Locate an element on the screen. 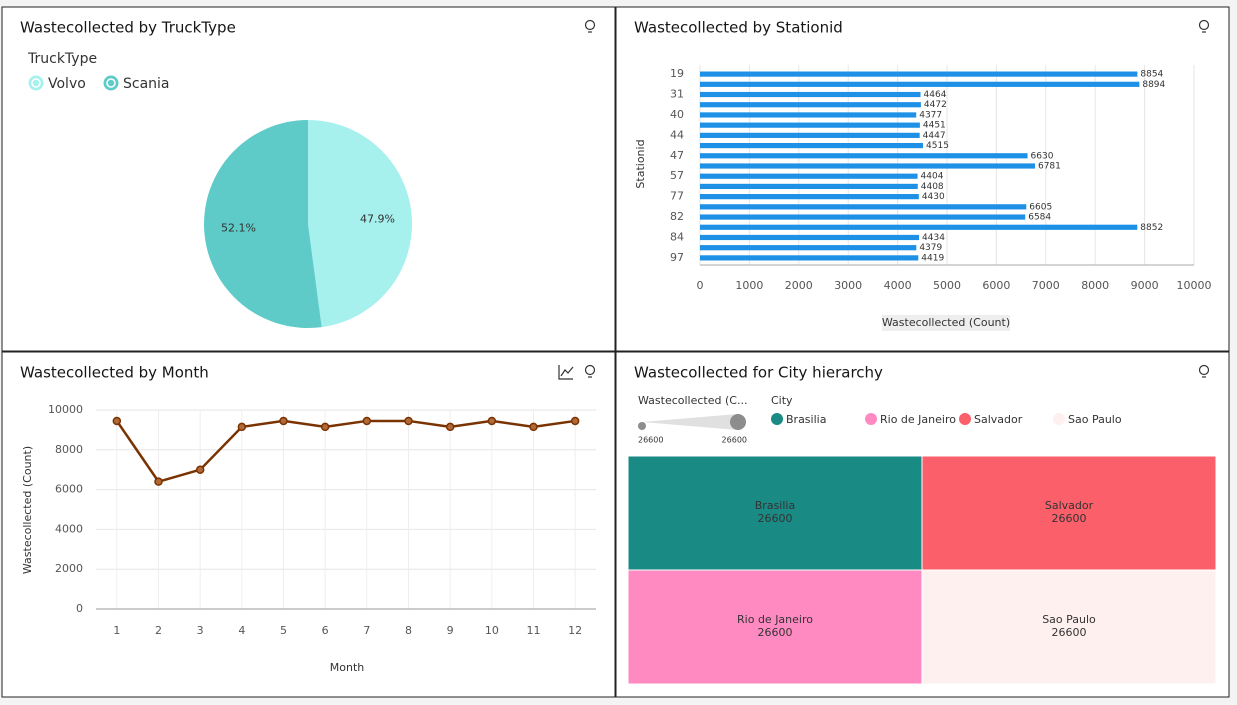  x-tick-label: 1000 is located at coordinates (749, 285).